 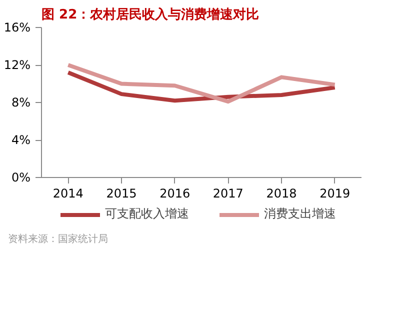 I want to click on y-tick-label: 4%, so click(x=21, y=140).